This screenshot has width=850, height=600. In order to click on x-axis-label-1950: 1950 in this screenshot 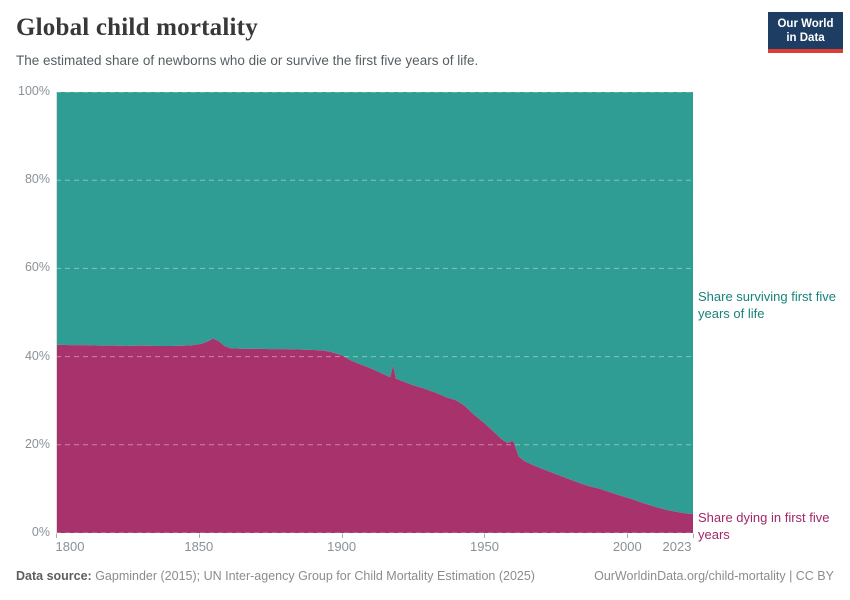, I will do `click(484, 546)`.